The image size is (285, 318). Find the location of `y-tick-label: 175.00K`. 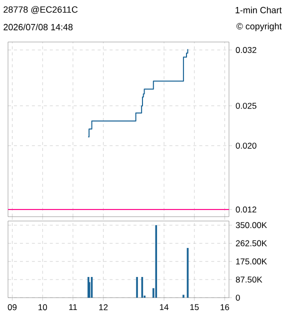

y-tick-label: 175.00K is located at coordinates (251, 261).